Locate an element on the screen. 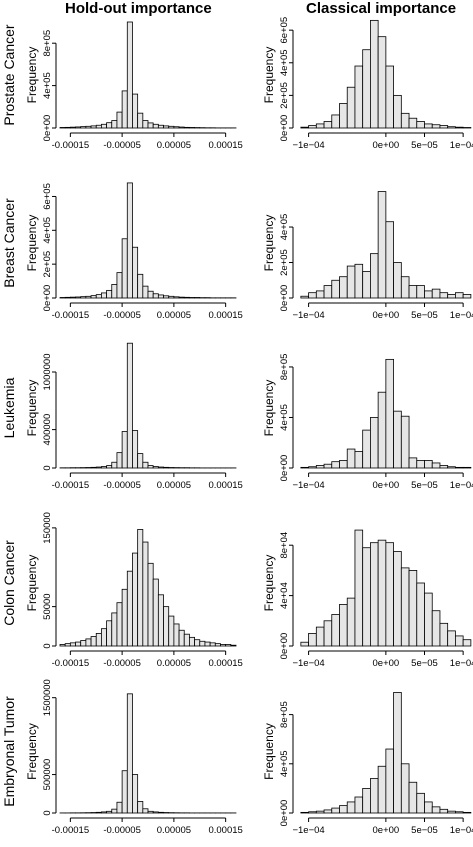 The image size is (473, 847). y-tick-label-r1c1-0: 0e+00 is located at coordinates (284, 298).